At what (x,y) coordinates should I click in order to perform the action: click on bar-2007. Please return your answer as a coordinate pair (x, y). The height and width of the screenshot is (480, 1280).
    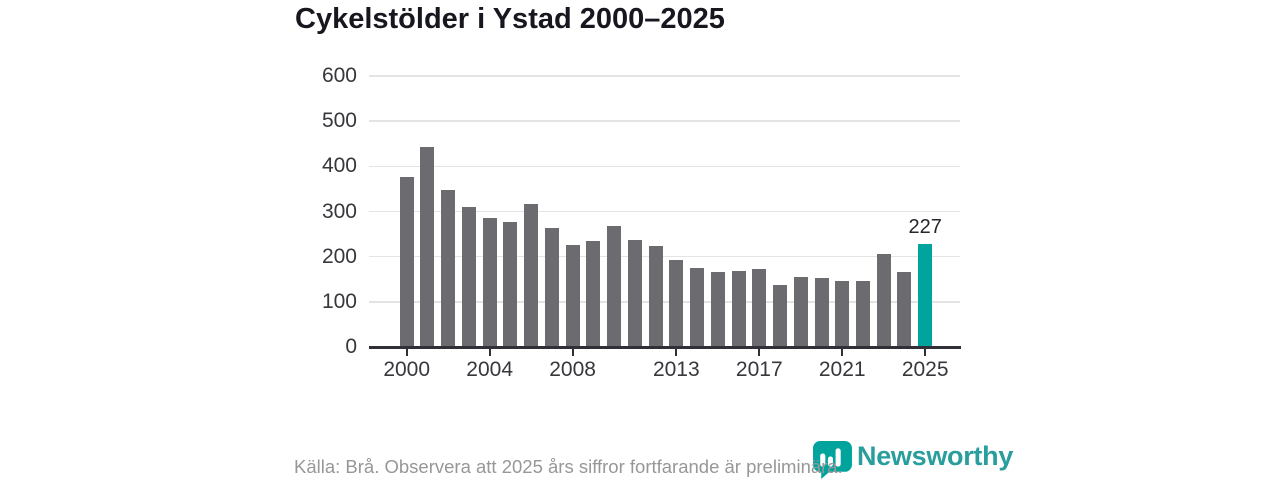
    Looking at the image, I should click on (551, 287).